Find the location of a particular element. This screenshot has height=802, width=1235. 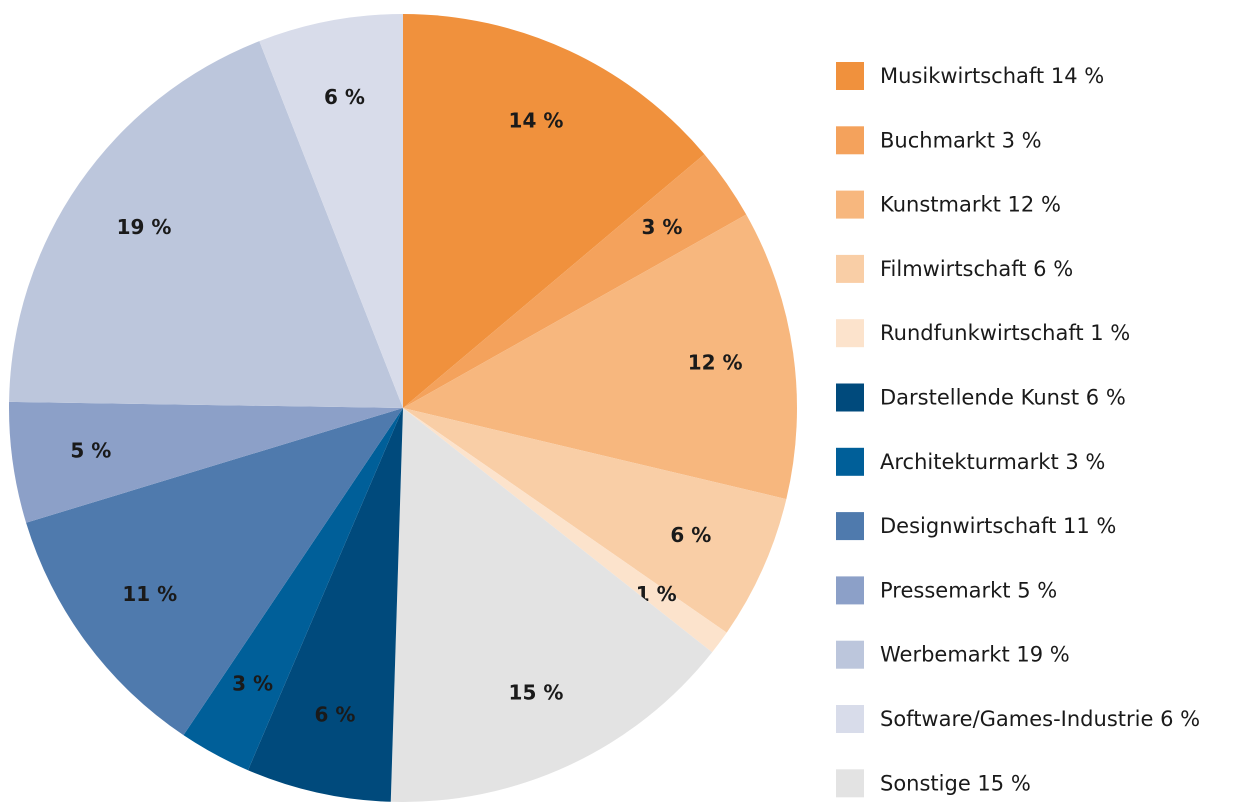

data-label: 12 % is located at coordinates (715, 363).